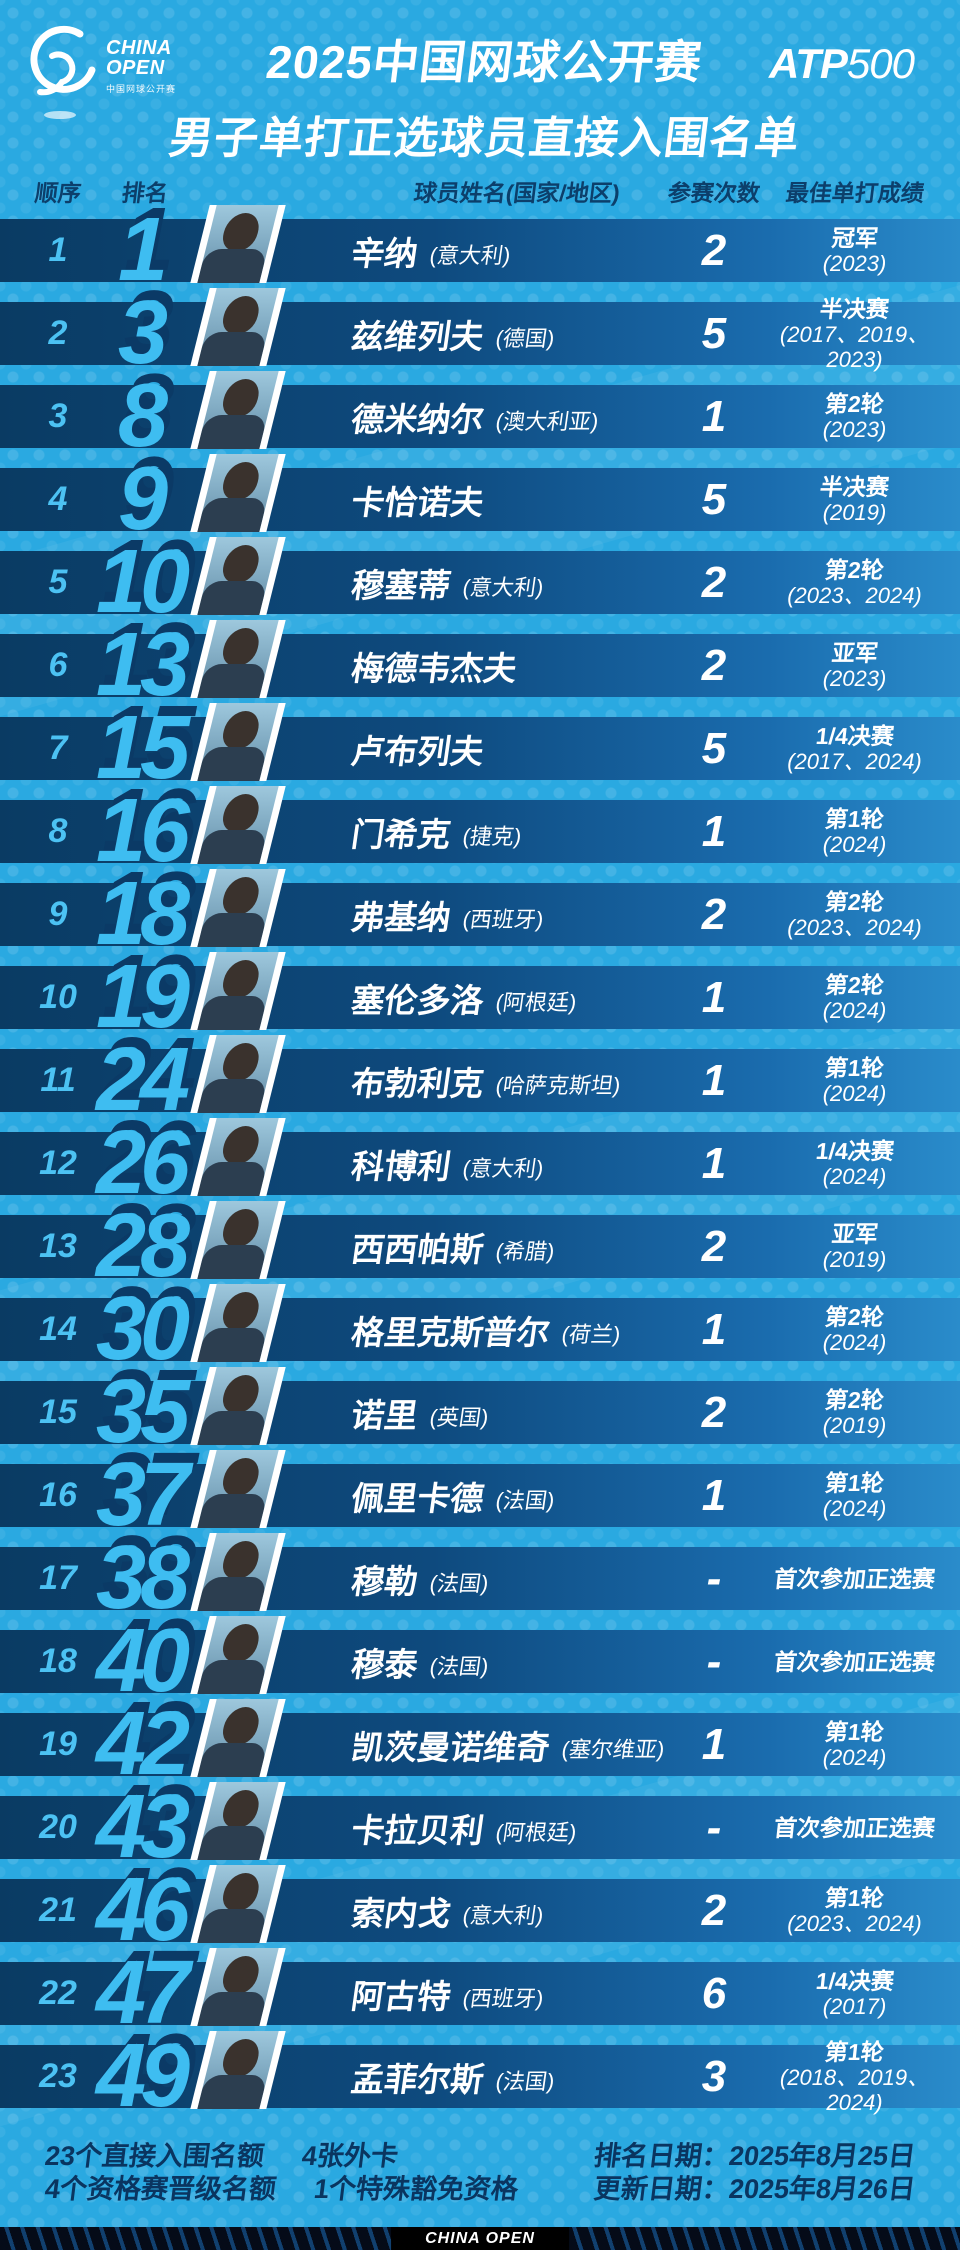  What do you see at coordinates (500, 499) in the screenshot?
I see `player-name-cell: 卡恰诺夫` at bounding box center [500, 499].